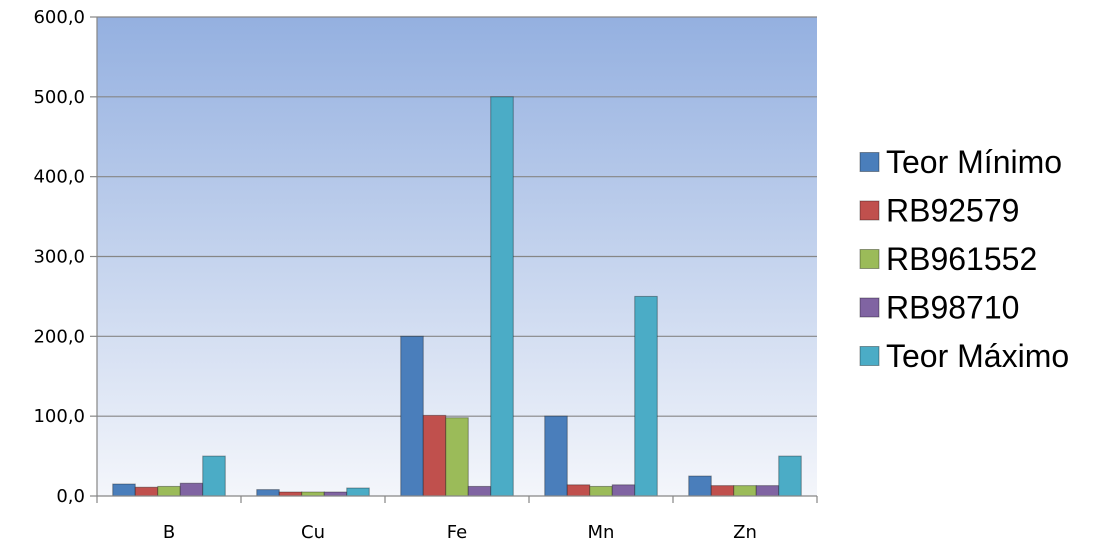  I want to click on legend-label: RB961552, so click(961, 259).